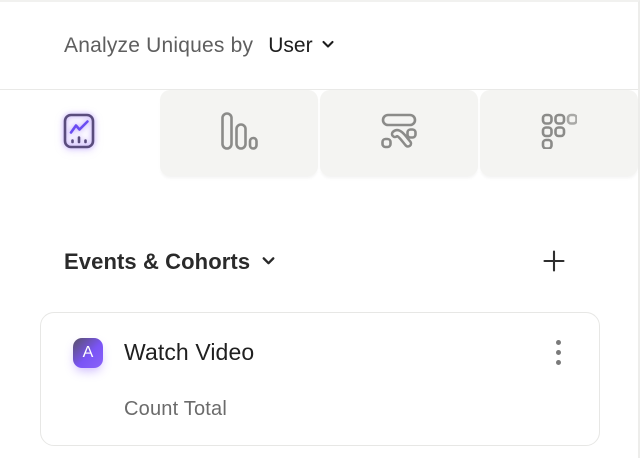 This screenshot has height=458, width=640. I want to click on events-section-header: Events & Cohorts, so click(319, 262).